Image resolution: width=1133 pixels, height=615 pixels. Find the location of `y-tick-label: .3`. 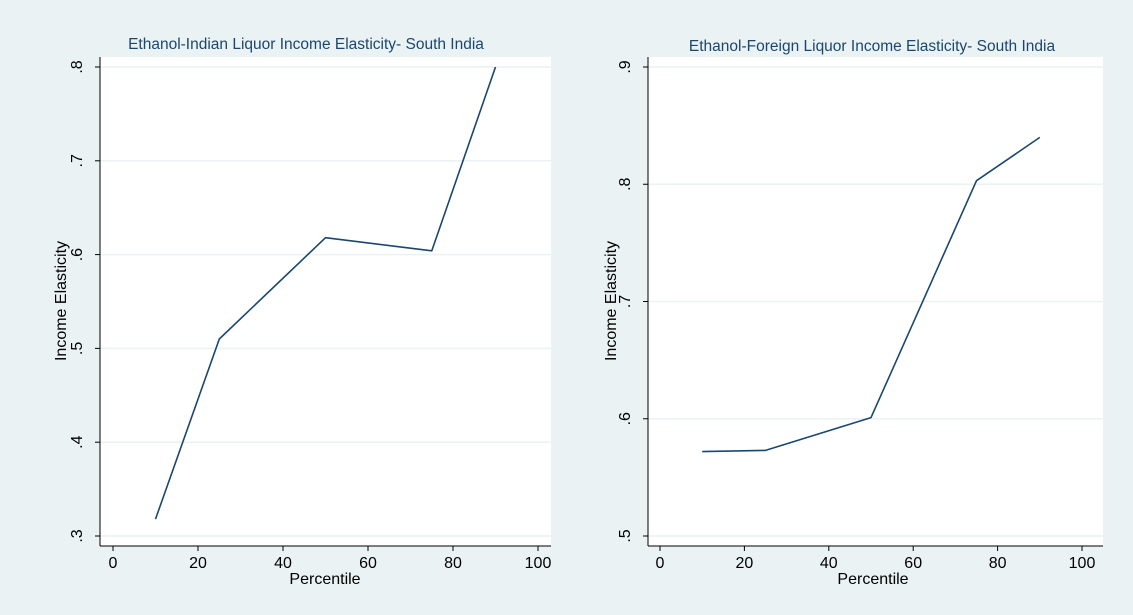

y-tick-label: .3 is located at coordinates (77, 535).